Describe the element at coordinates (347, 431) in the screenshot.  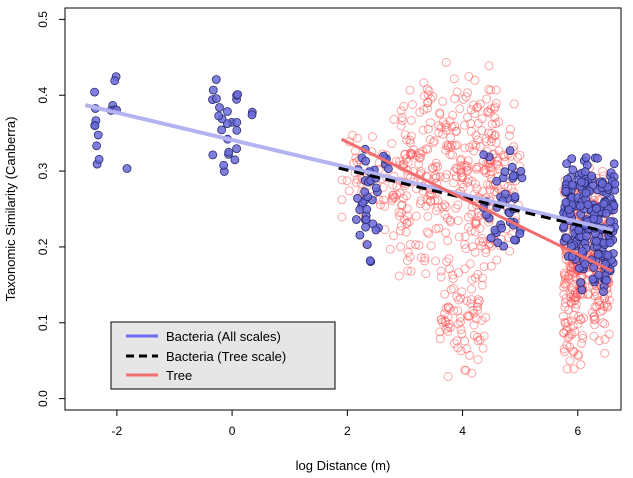
I see `x-tick-label: 2` at that location.